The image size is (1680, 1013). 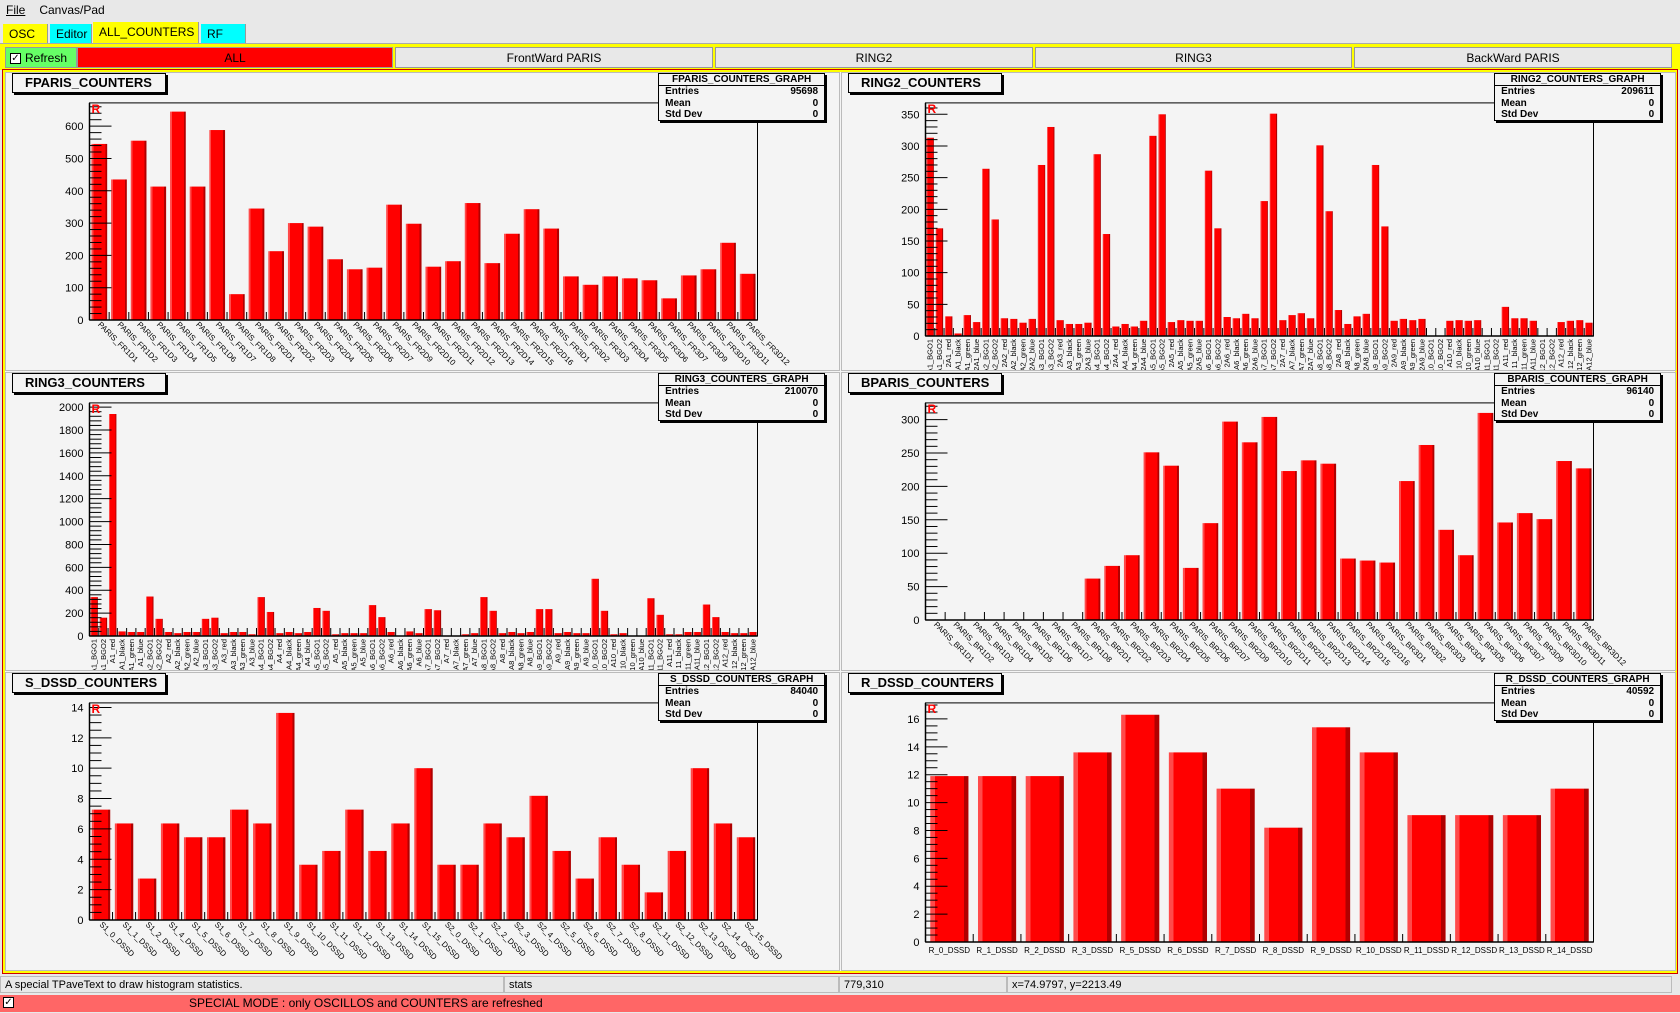 What do you see at coordinates (89, 683) in the screenshot?
I see `histogram-title: S_DSSD_COUNTERS` at bounding box center [89, 683].